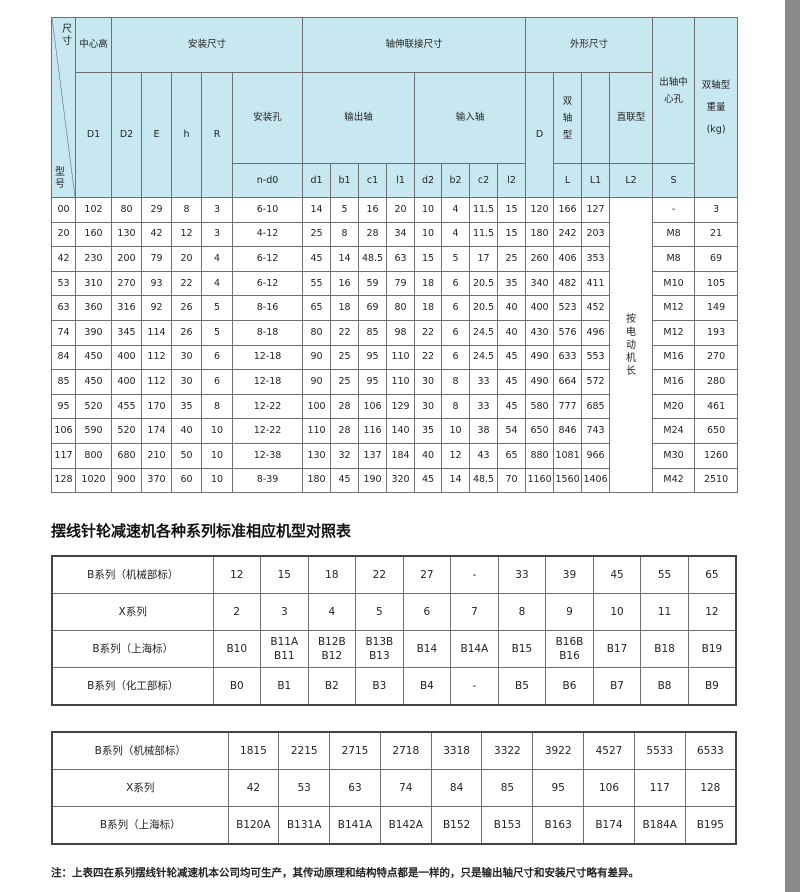  What do you see at coordinates (716, 382) in the screenshot?
I see `table-cell: 280` at bounding box center [716, 382].